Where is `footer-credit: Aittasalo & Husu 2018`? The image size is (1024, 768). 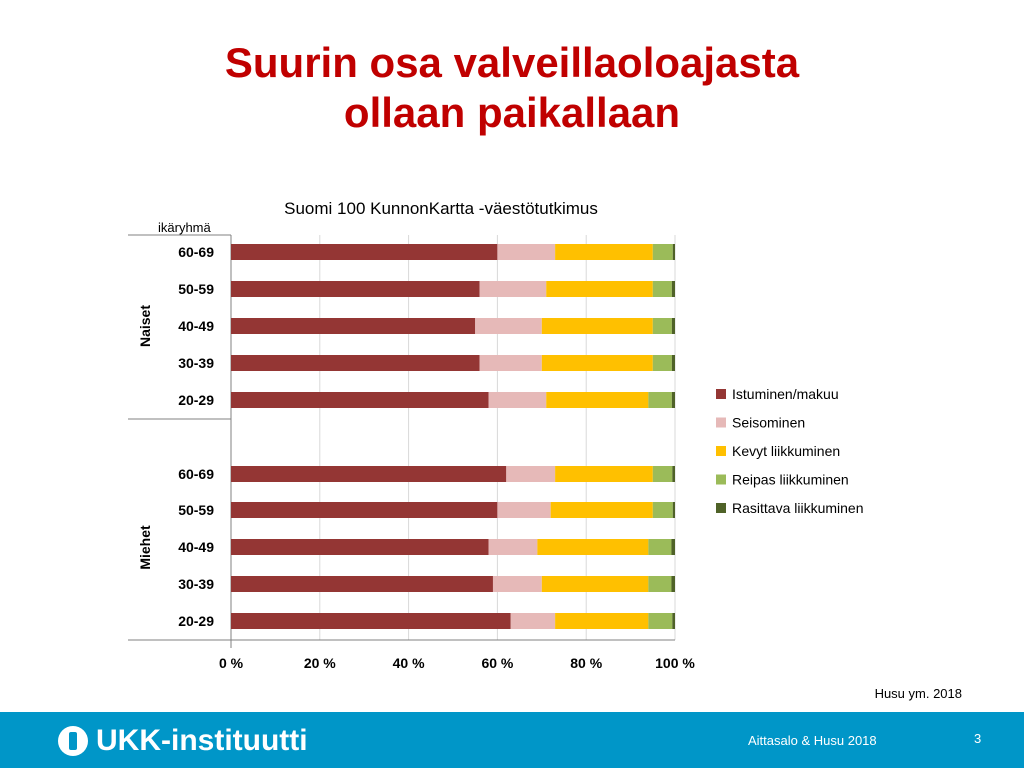 footer-credit: Aittasalo & Husu 2018 is located at coordinates (812, 740).